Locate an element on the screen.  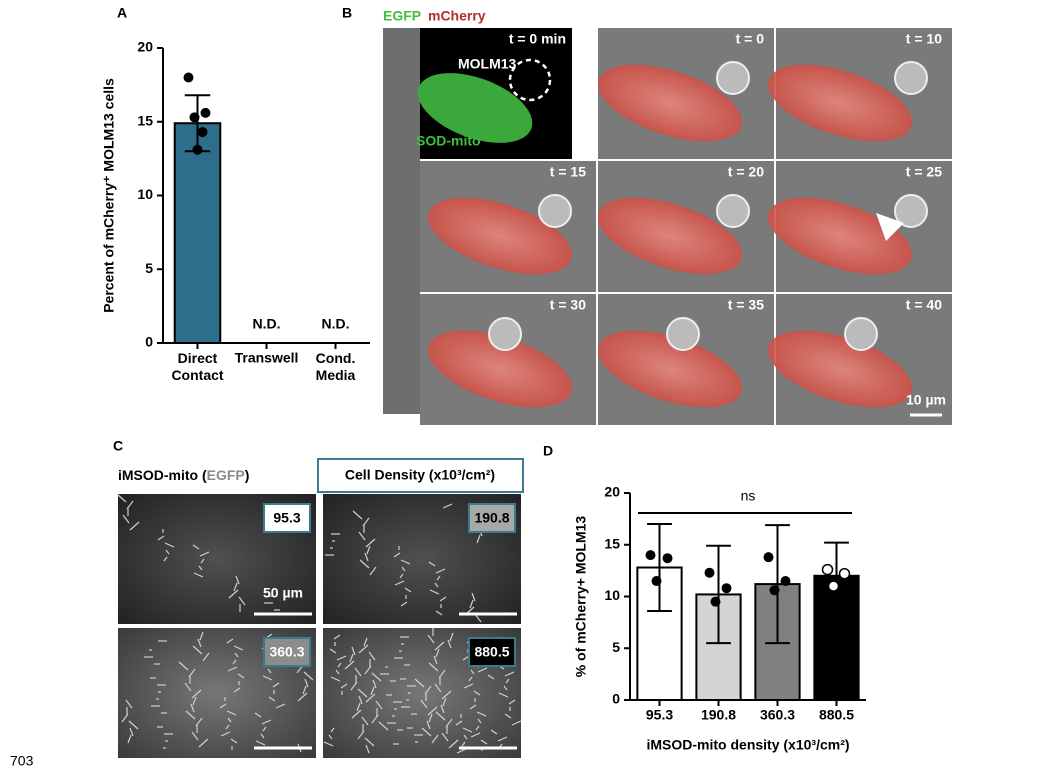
error-bar is located at coordinates (777, 584).